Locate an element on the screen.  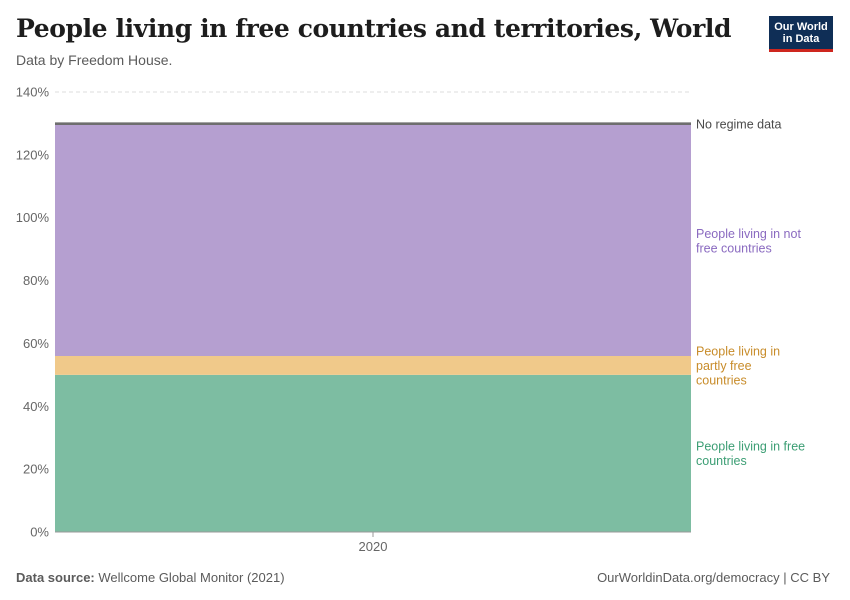
area-band is located at coordinates (373, 365).